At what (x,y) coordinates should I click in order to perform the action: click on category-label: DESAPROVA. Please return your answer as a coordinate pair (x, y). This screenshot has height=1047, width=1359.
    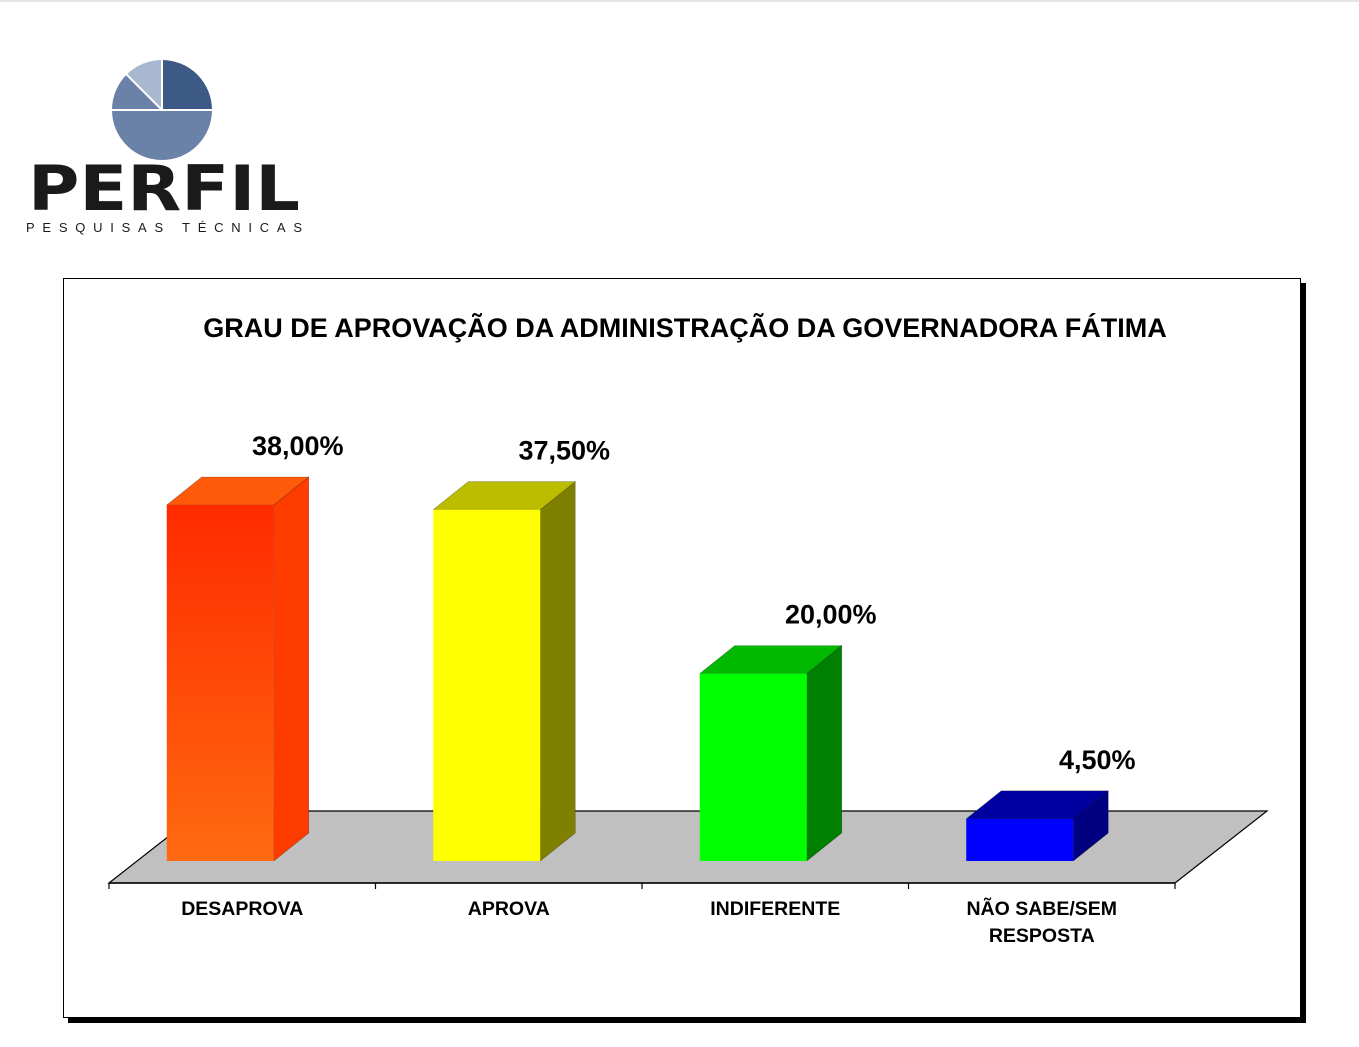
    Looking at the image, I should click on (242, 909).